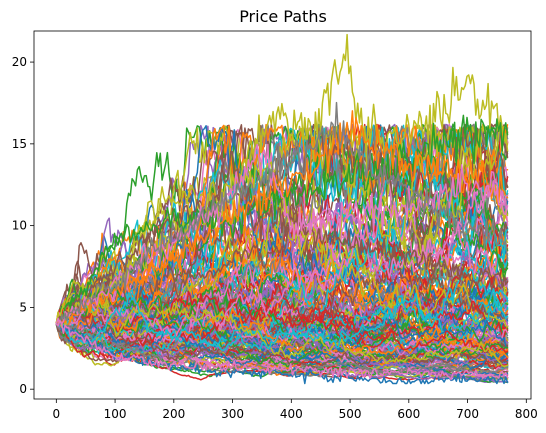 The height and width of the screenshot is (433, 546). I want to click on x-tick-label: 700, so click(467, 414).